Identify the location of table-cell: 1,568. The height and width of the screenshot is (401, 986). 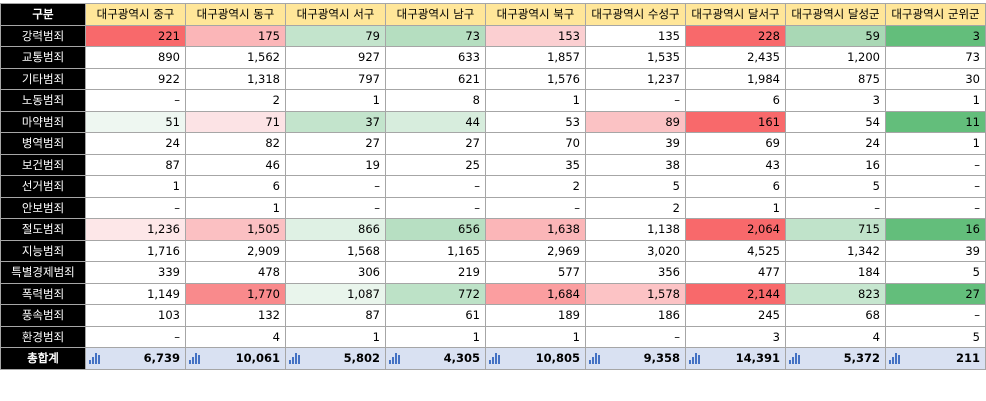
(335, 250).